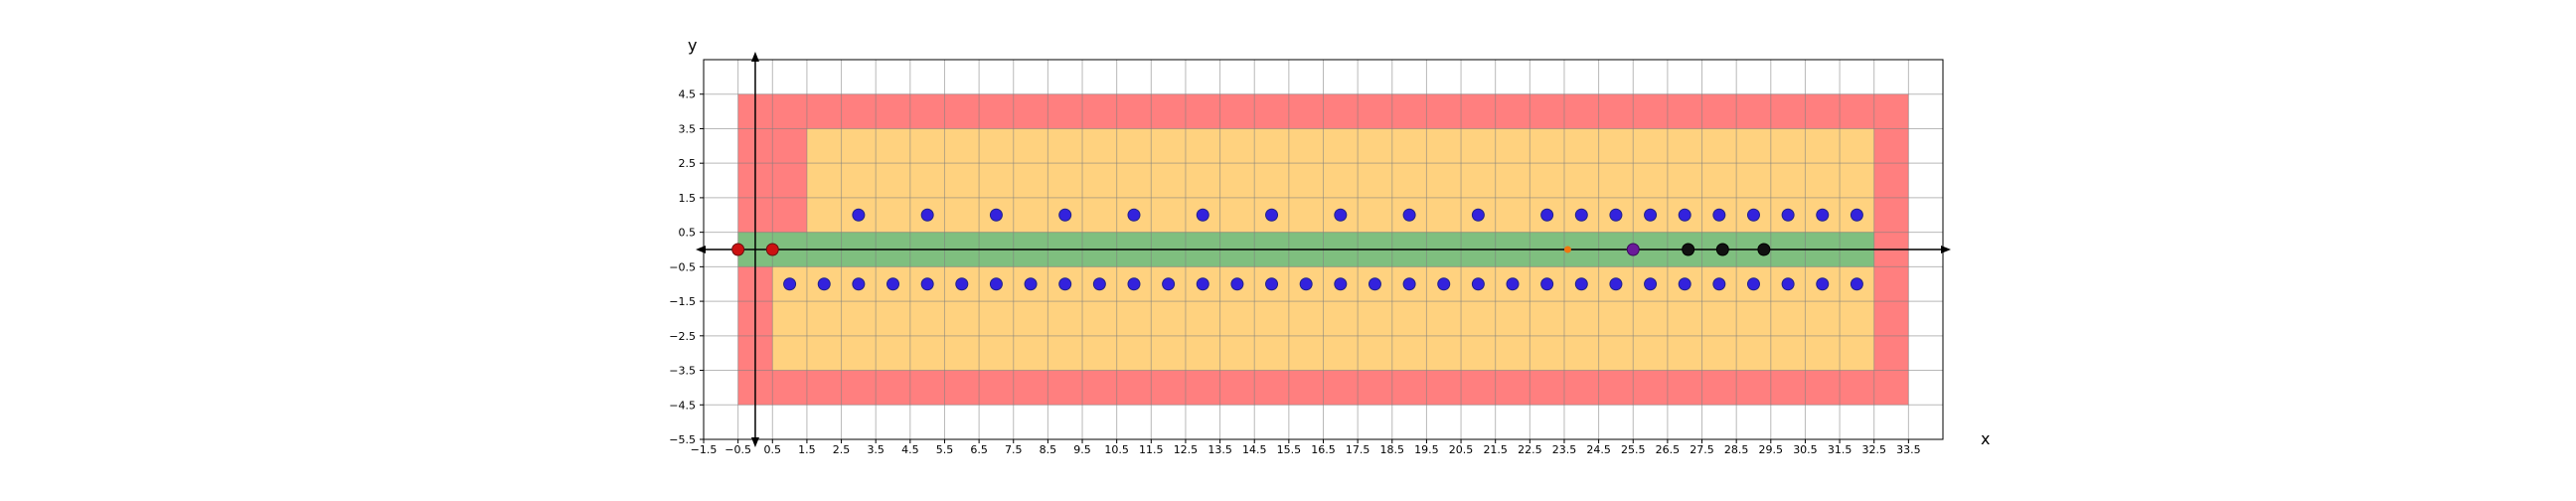  I want to click on y-tick-label: −5.5, so click(682, 439).